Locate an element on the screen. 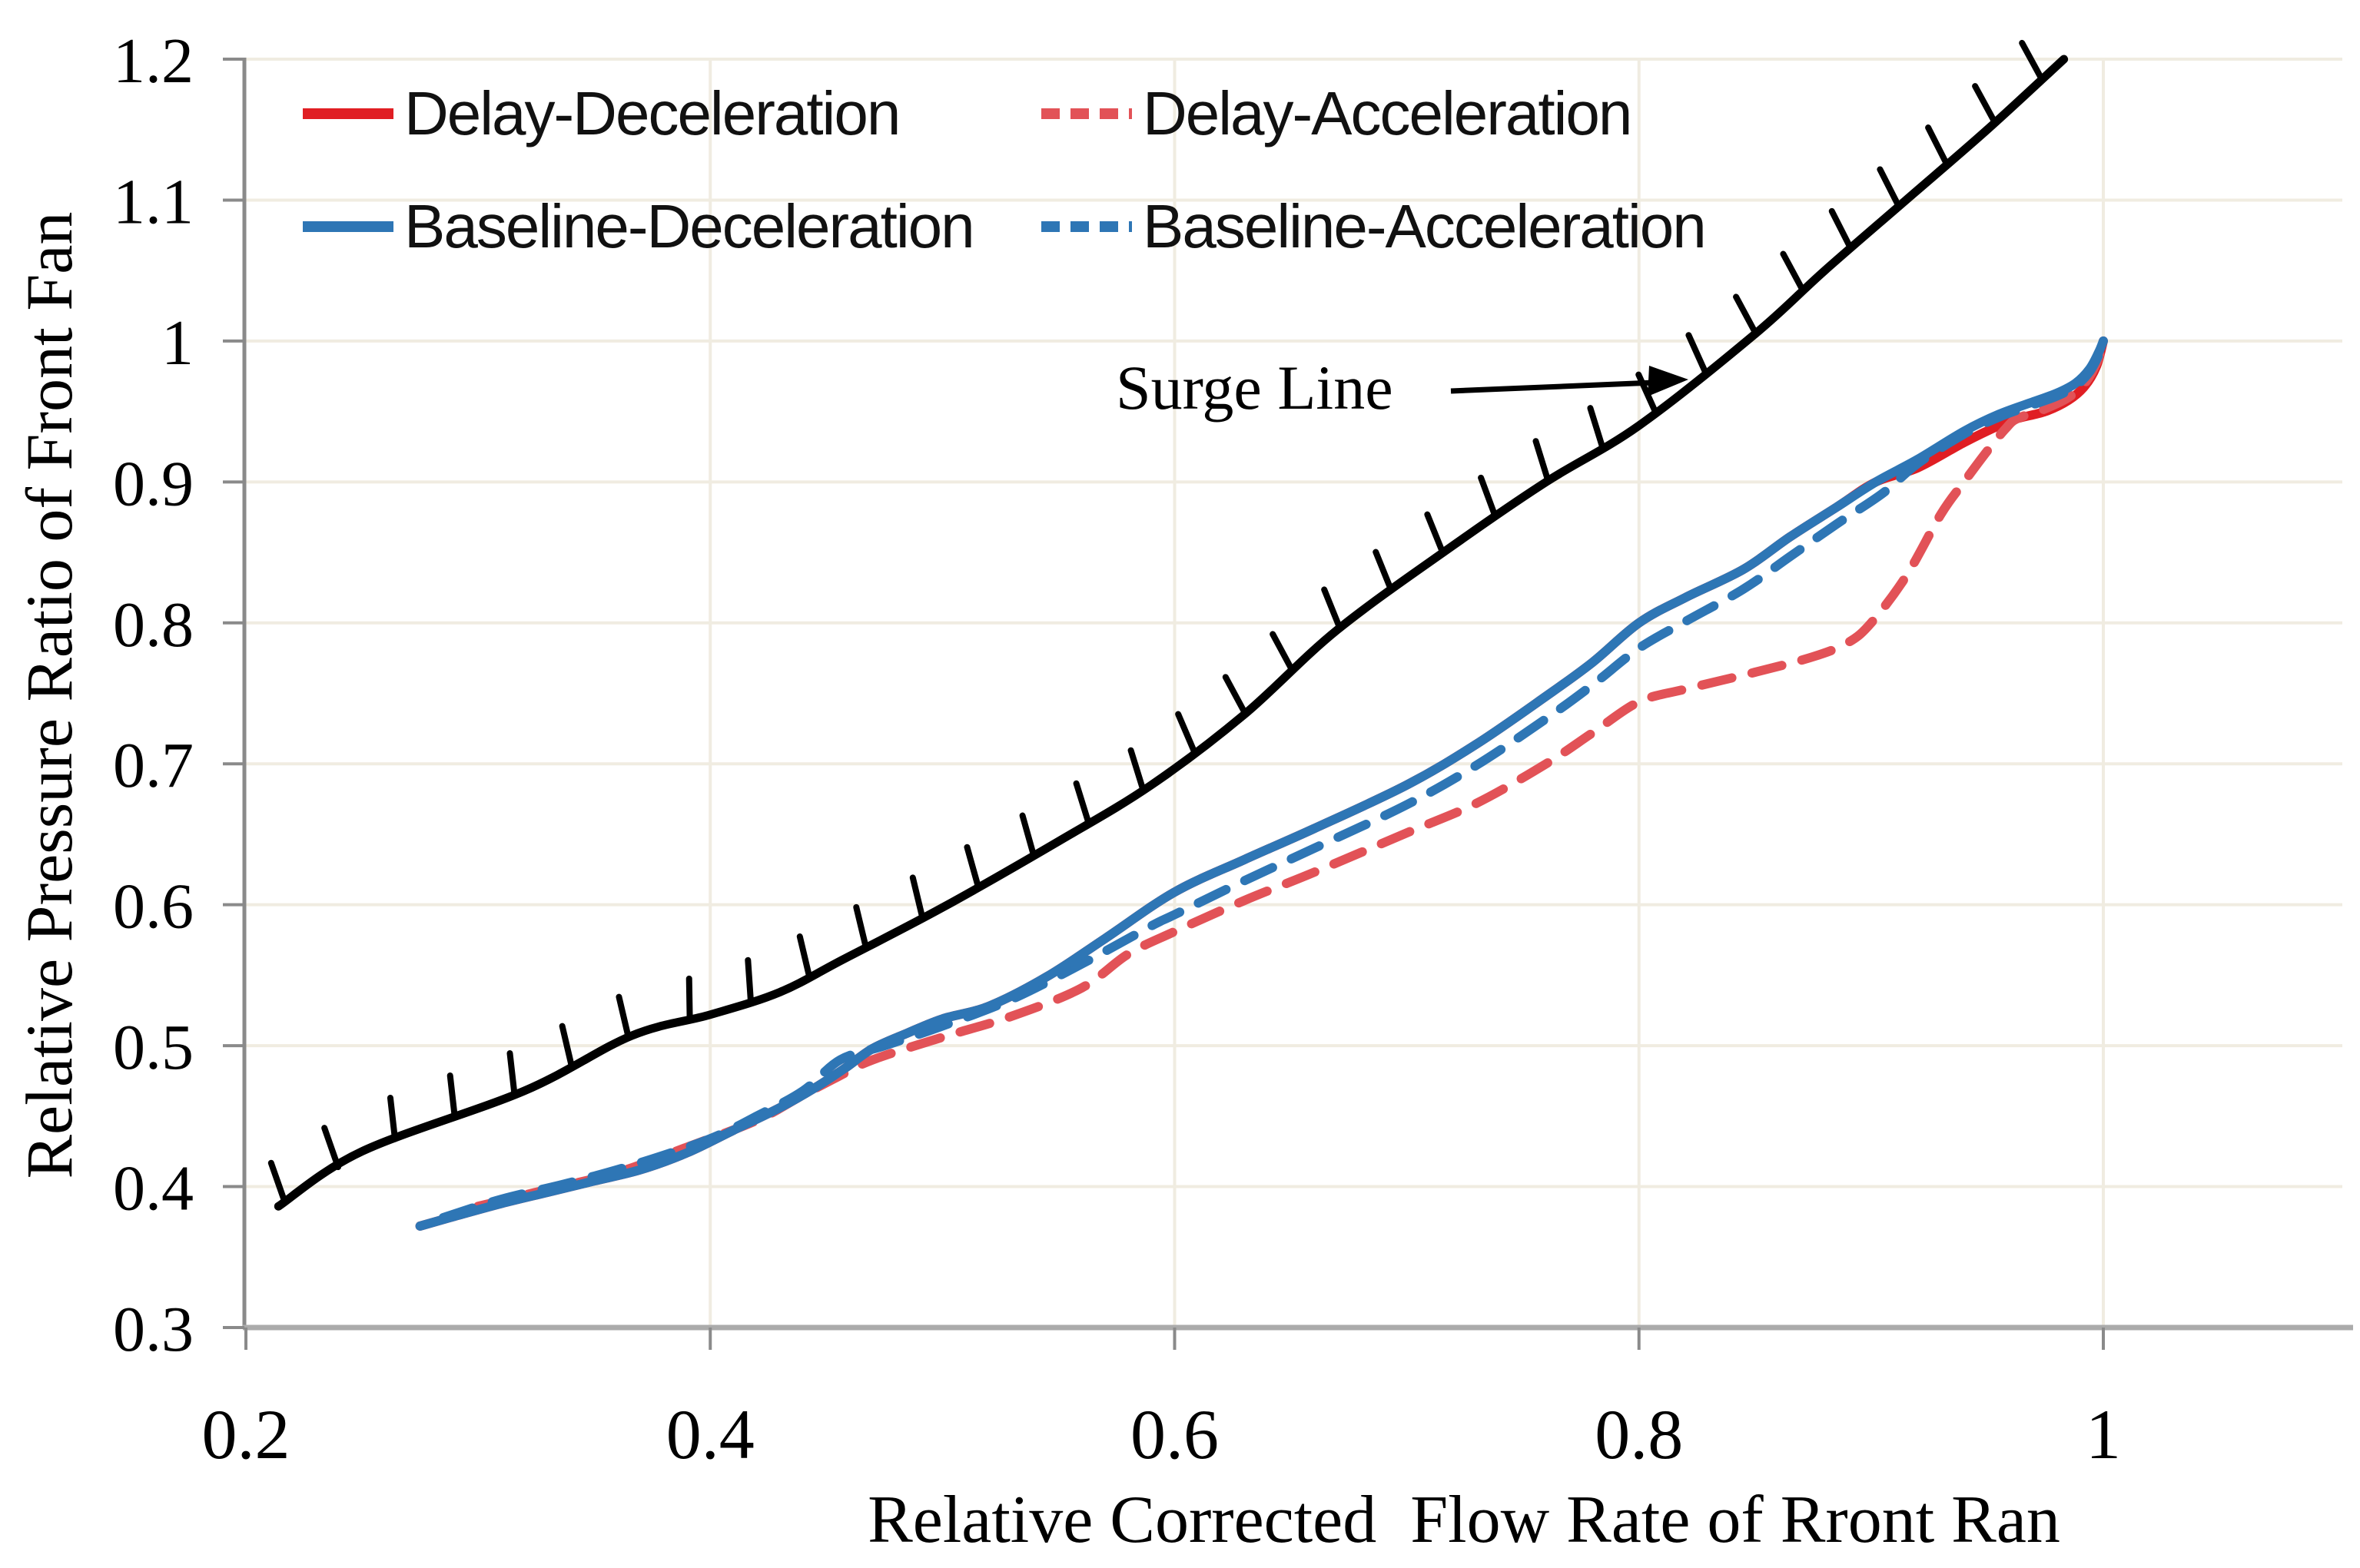 Image resolution: width=2360 pixels, height=1568 pixels. y-tick-label-1.1: 1.1 is located at coordinates (153, 202).